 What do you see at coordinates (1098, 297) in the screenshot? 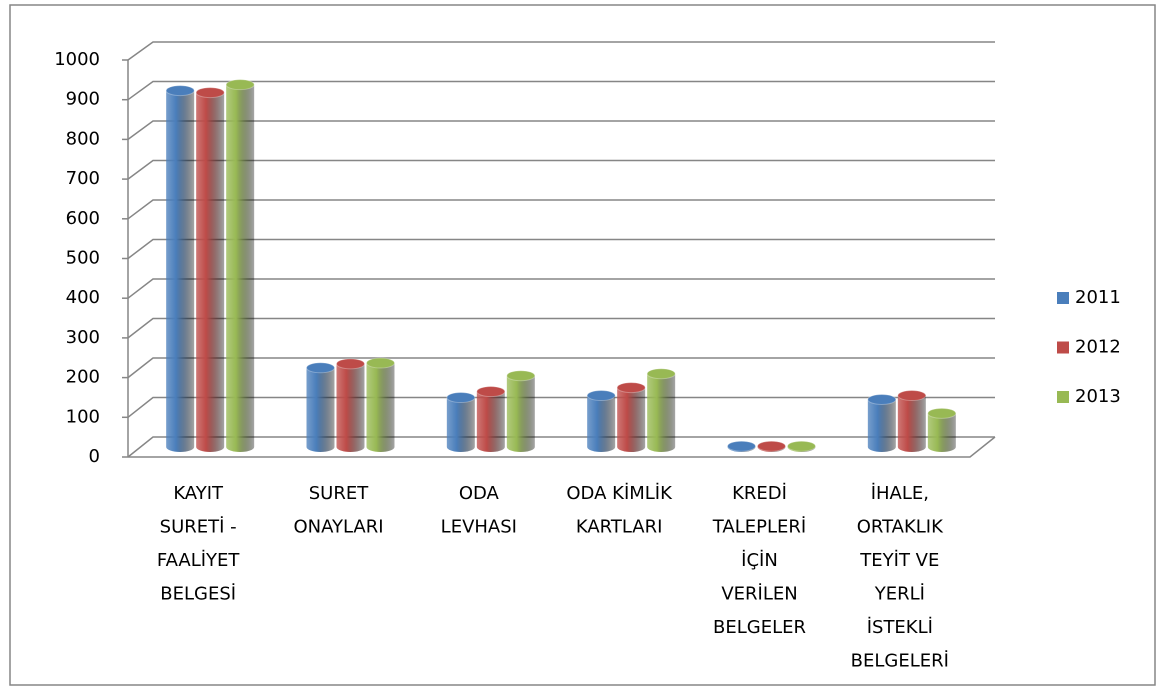
I see `legend-label: 2011` at bounding box center [1098, 297].